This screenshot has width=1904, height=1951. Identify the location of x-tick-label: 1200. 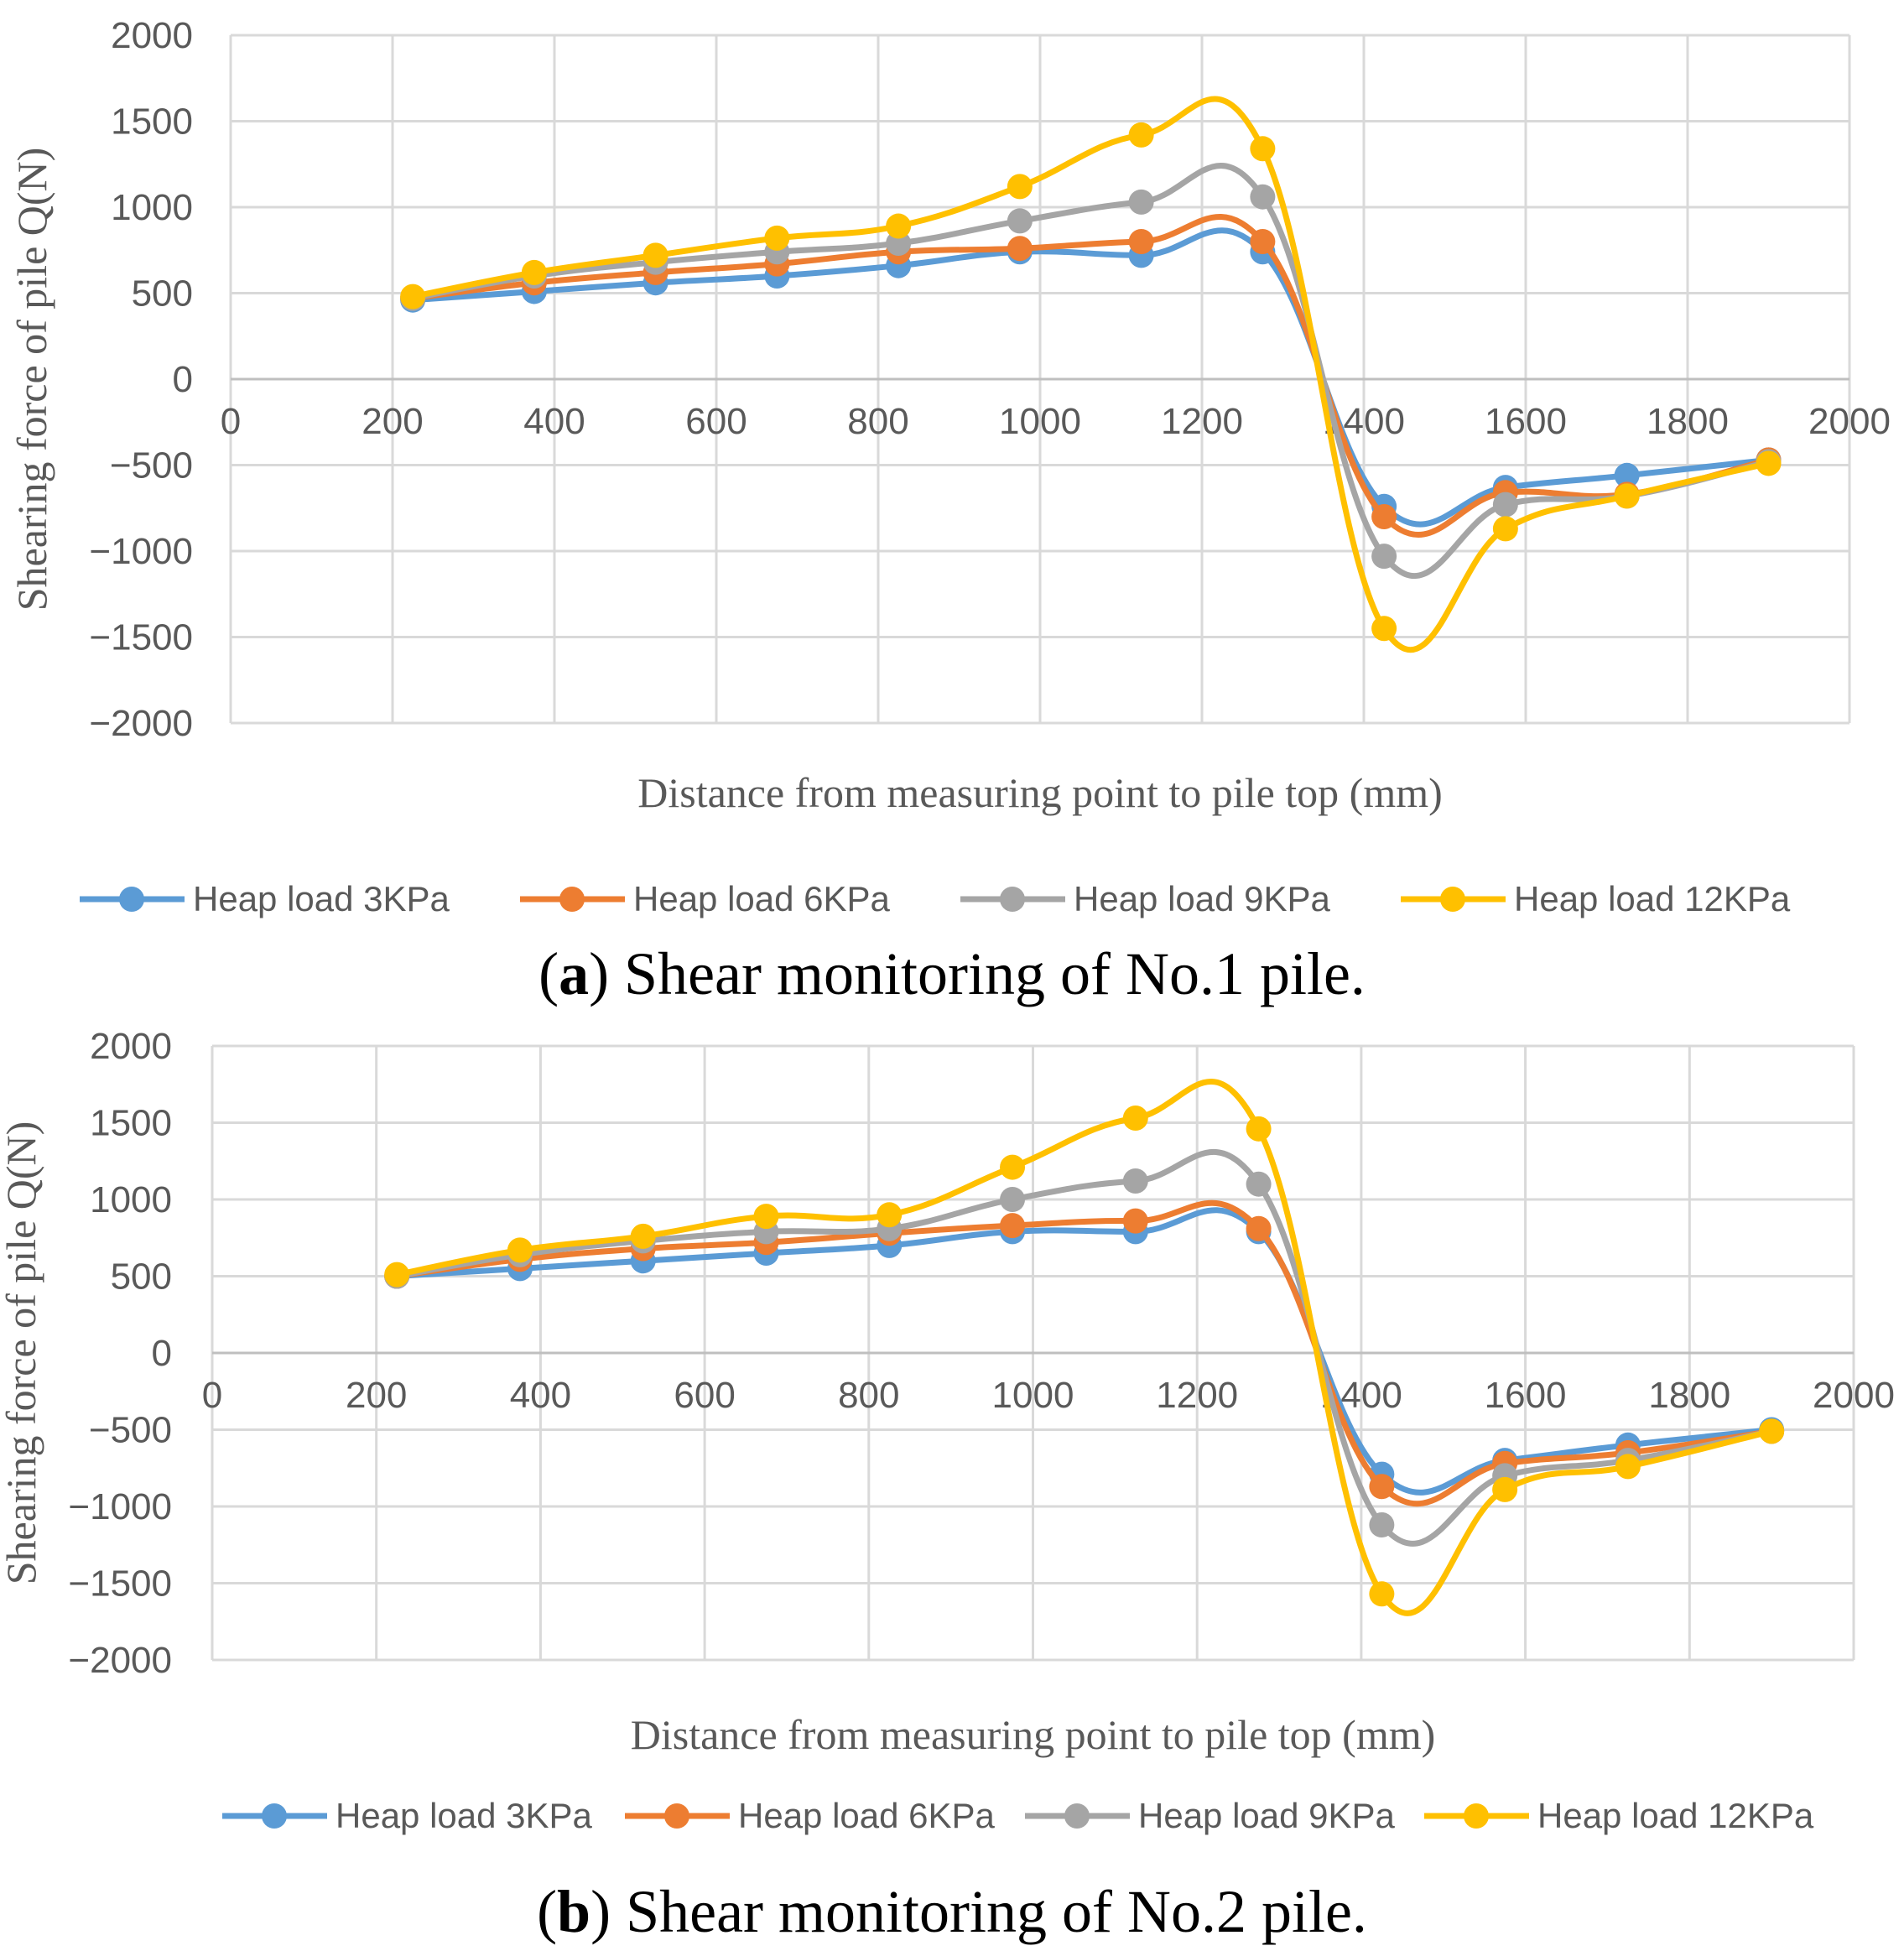
(1197, 1395).